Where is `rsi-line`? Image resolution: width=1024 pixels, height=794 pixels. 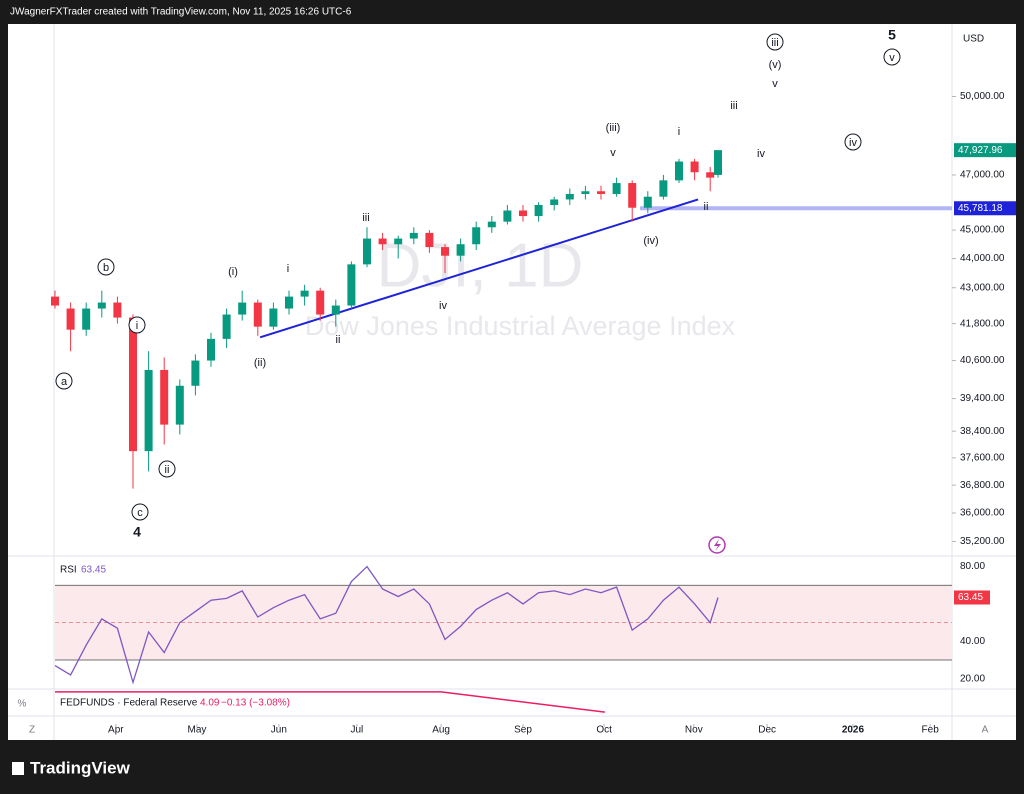
rsi-line is located at coordinates (386, 625).